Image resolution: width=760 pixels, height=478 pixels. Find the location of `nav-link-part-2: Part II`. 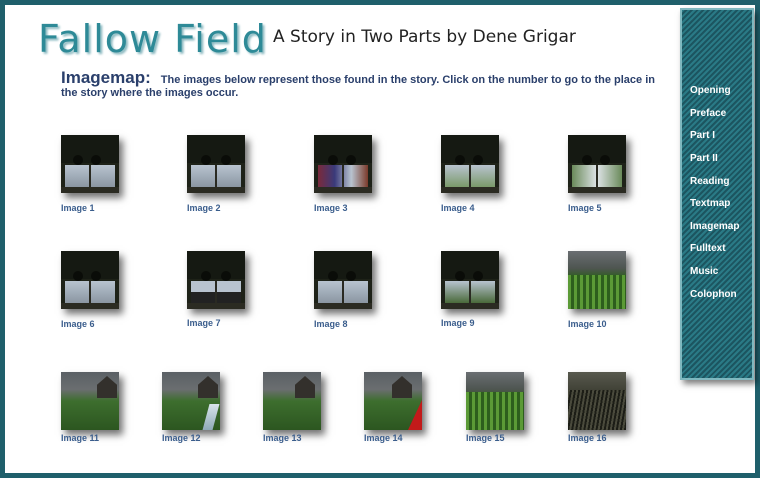

nav-link-part-2: Part II is located at coordinates (704, 158).